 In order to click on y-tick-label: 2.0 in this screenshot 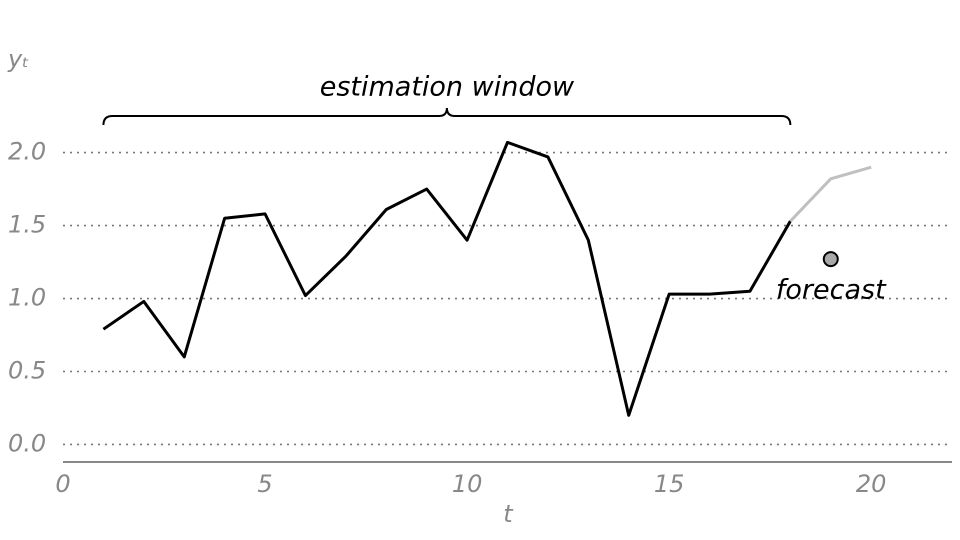, I will do `click(27, 152)`.